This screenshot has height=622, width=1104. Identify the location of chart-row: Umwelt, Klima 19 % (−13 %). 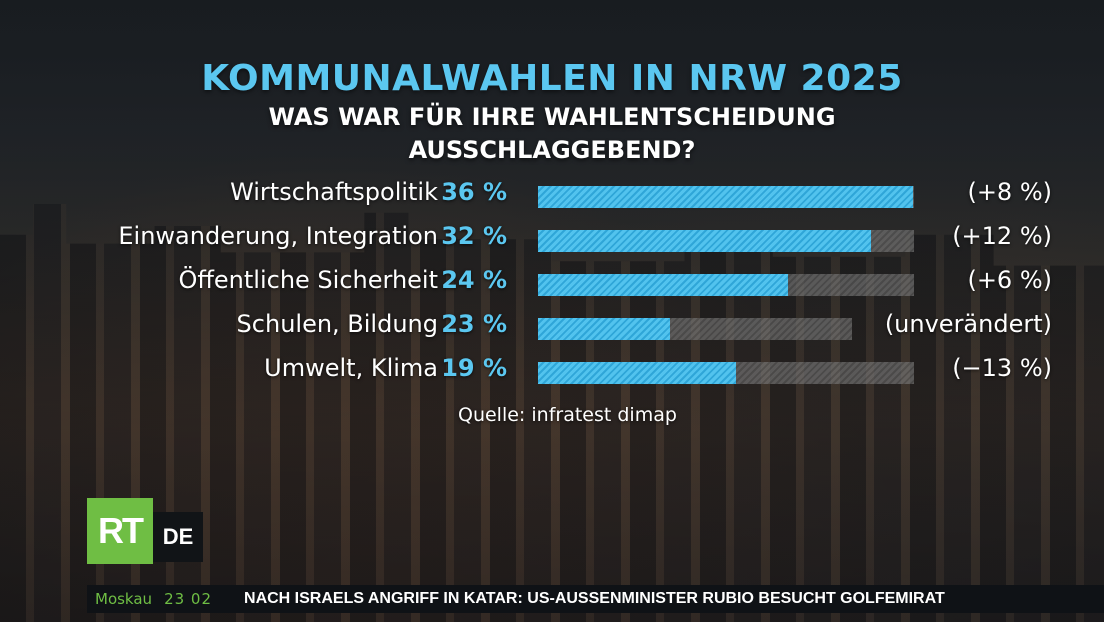
(552, 370).